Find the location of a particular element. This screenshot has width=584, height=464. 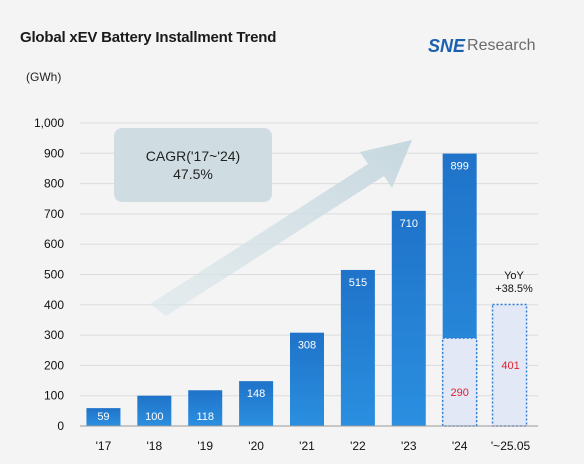

bar-value-label: 118 is located at coordinates (205, 417).